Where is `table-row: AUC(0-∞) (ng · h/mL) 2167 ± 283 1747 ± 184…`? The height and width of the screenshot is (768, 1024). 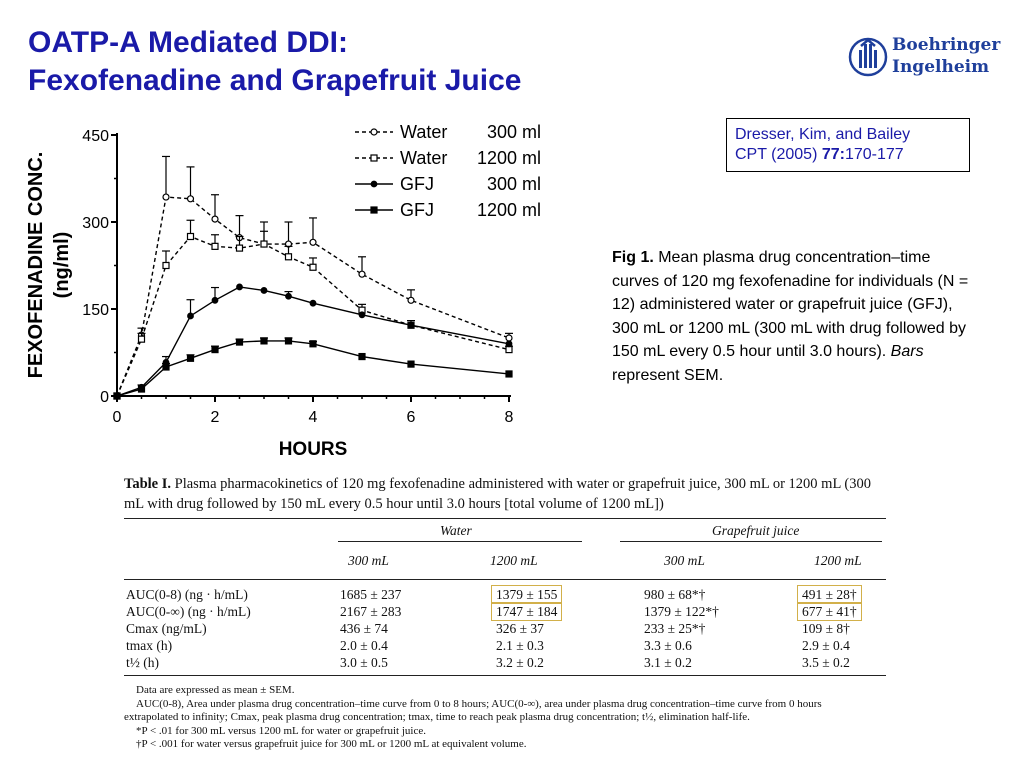
table-row: AUC(0-∞) (ng · h/mL) 2167 ± 283 1747 ± 184… is located at coordinates (505, 611).